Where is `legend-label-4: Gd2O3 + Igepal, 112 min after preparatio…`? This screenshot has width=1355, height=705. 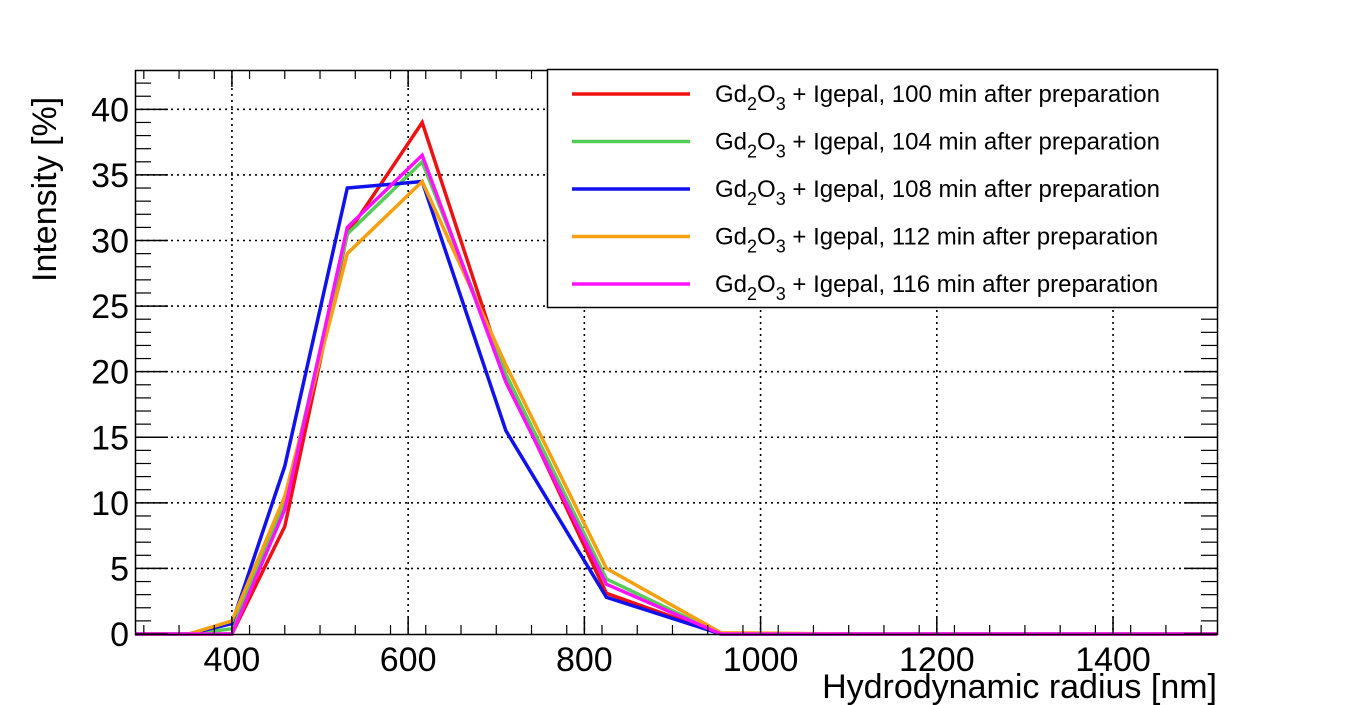
legend-label-4: Gd2O3 + Igepal, 112 min after preparatio… is located at coordinates (936, 240).